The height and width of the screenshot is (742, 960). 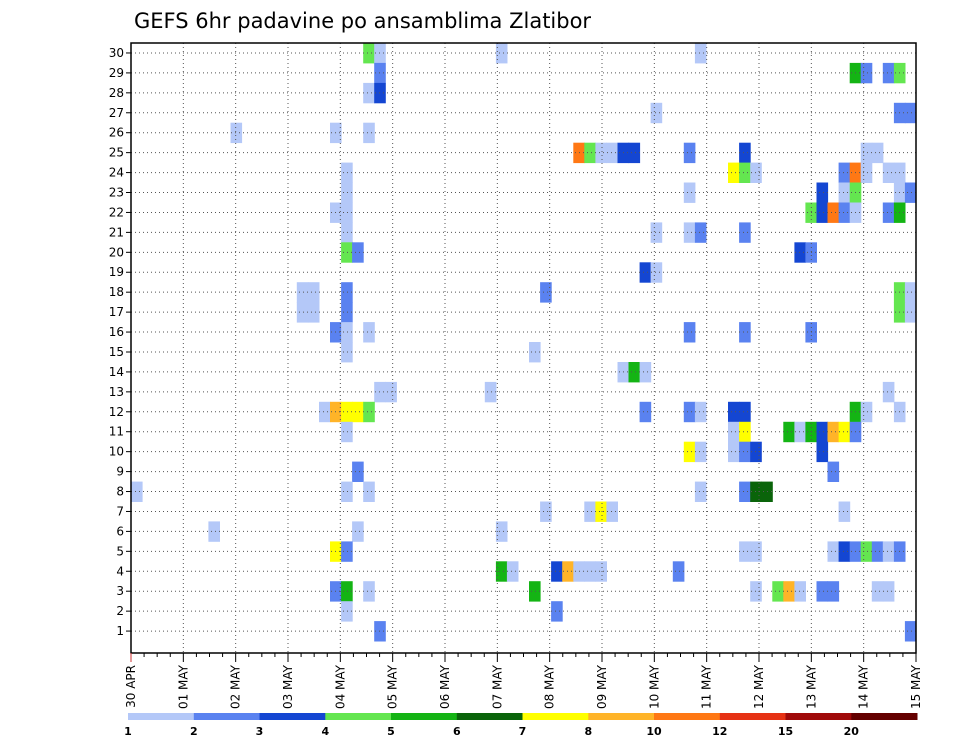 What do you see at coordinates (116, 332) in the screenshot?
I see `y-tick-label: 16` at bounding box center [116, 332].